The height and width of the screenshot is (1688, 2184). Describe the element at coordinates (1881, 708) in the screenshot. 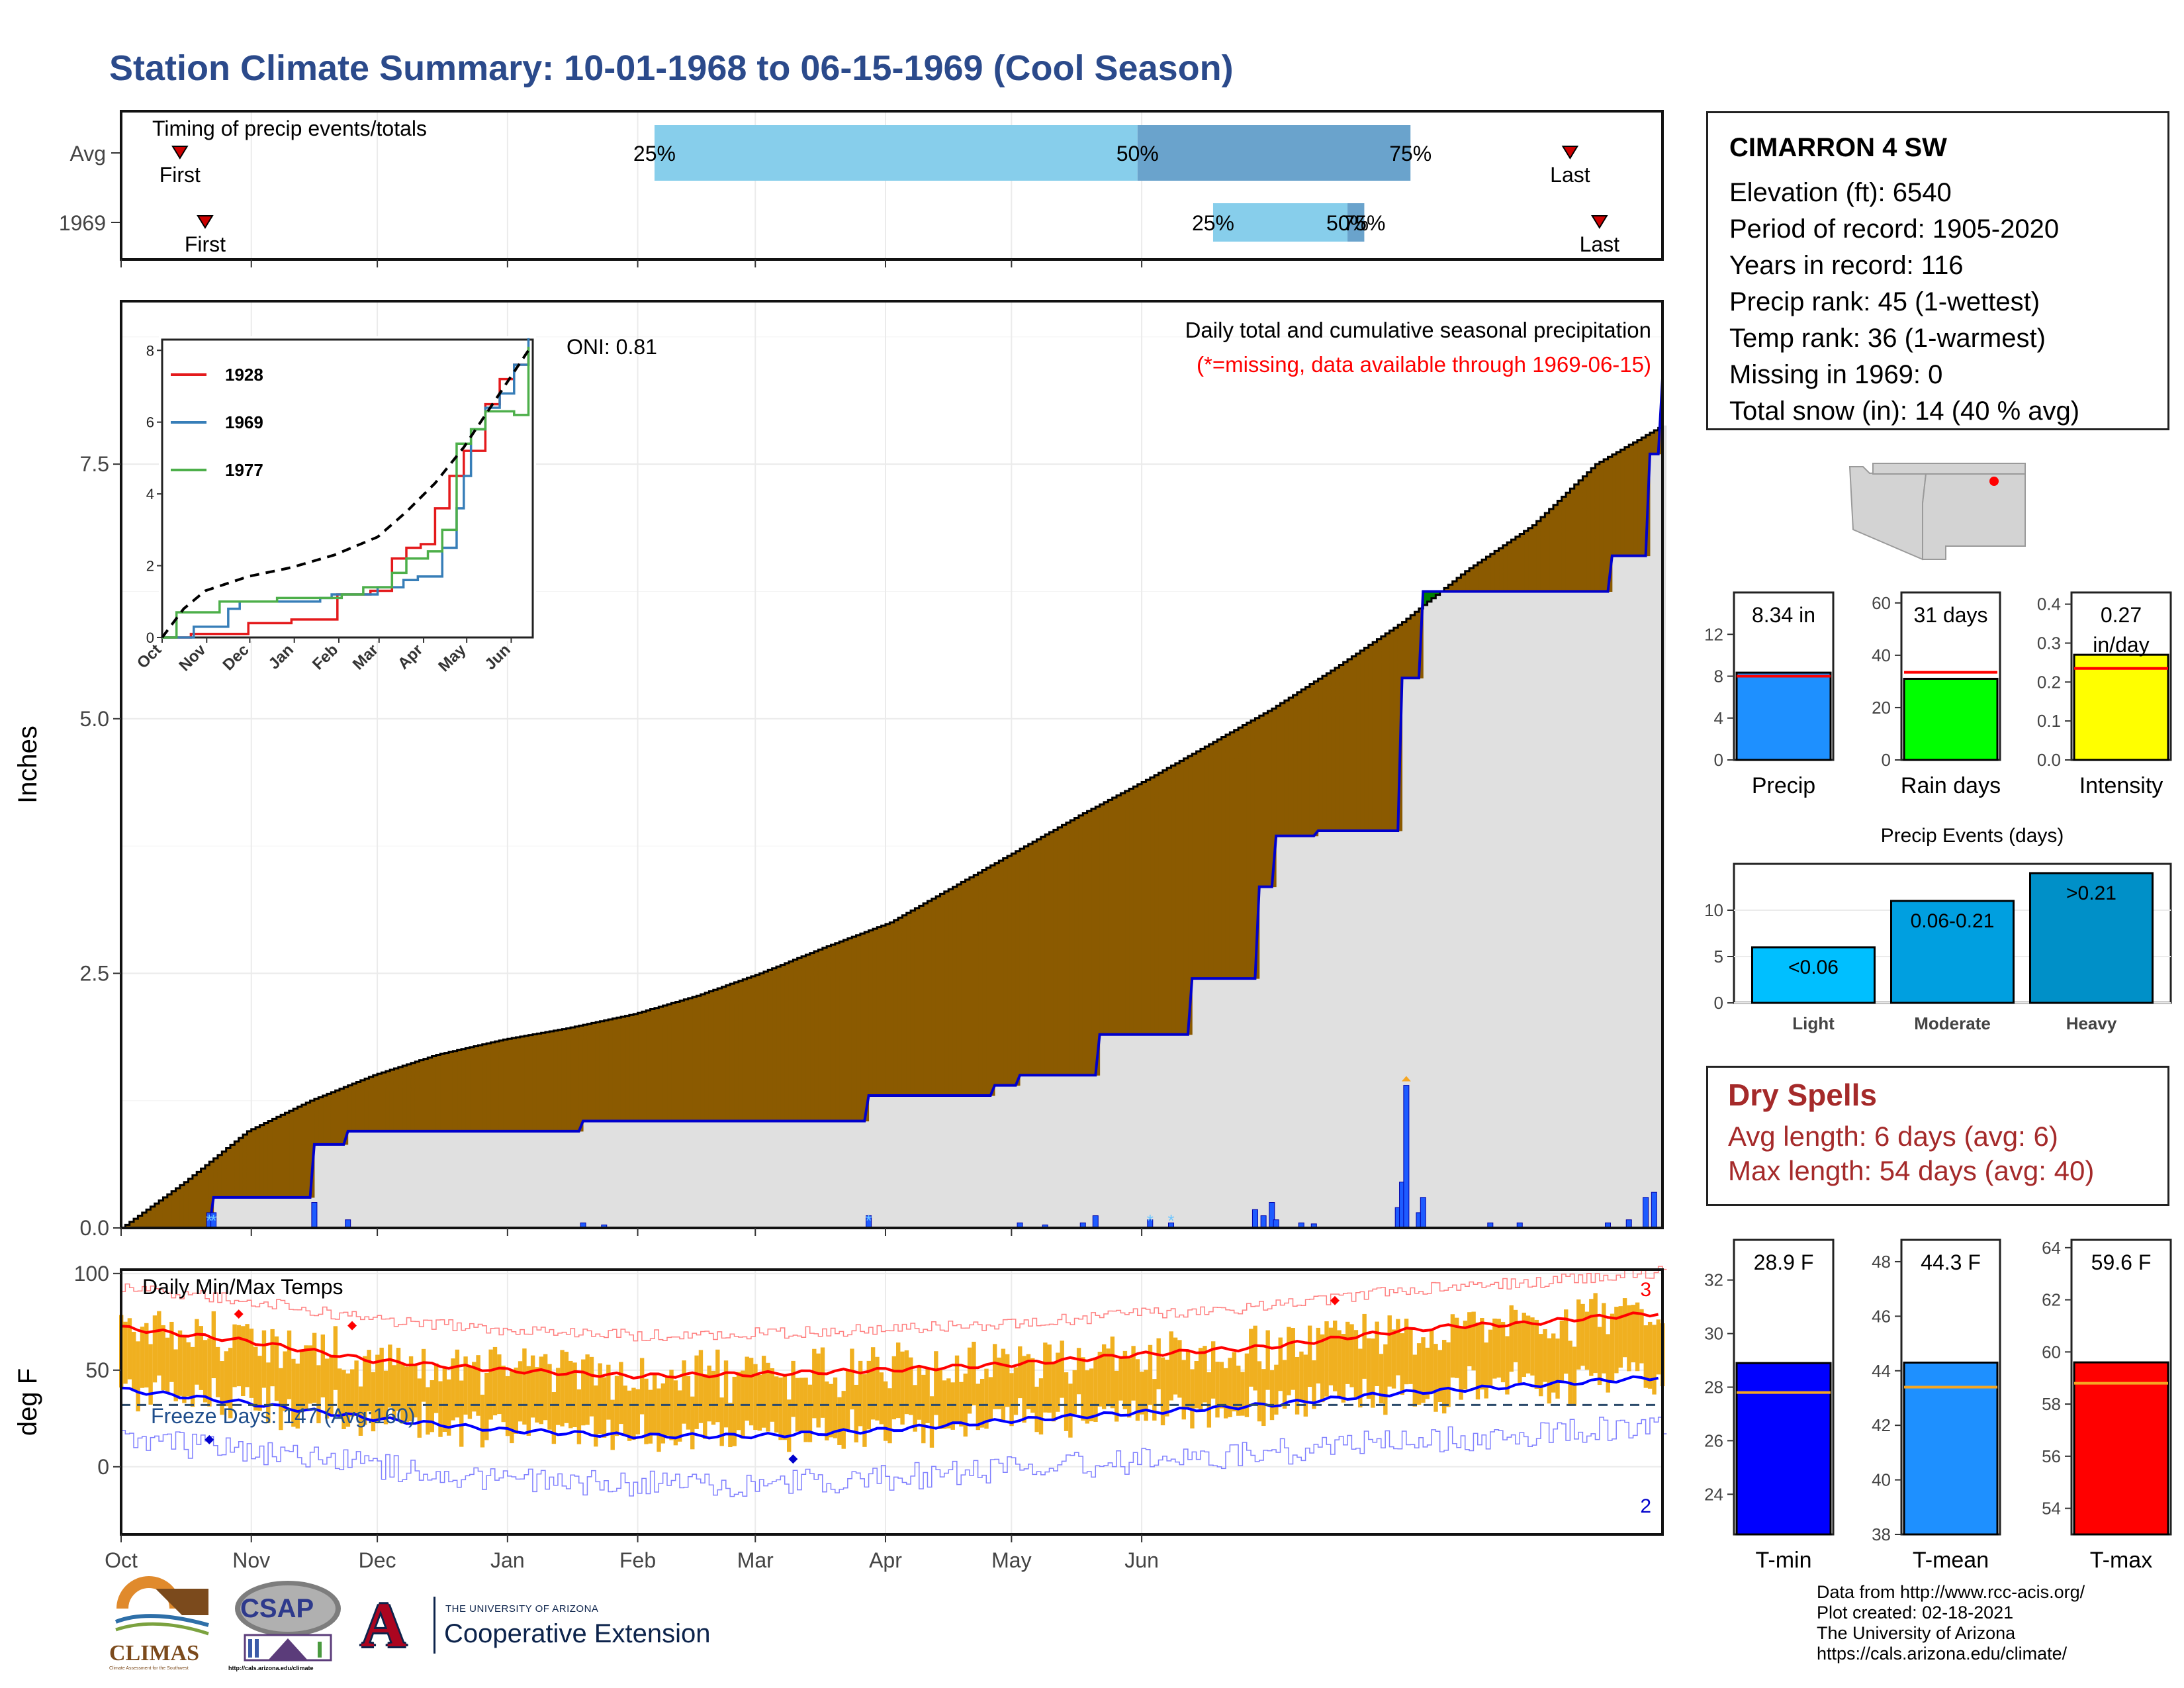

I see `mini-y-tick-label: 20` at that location.